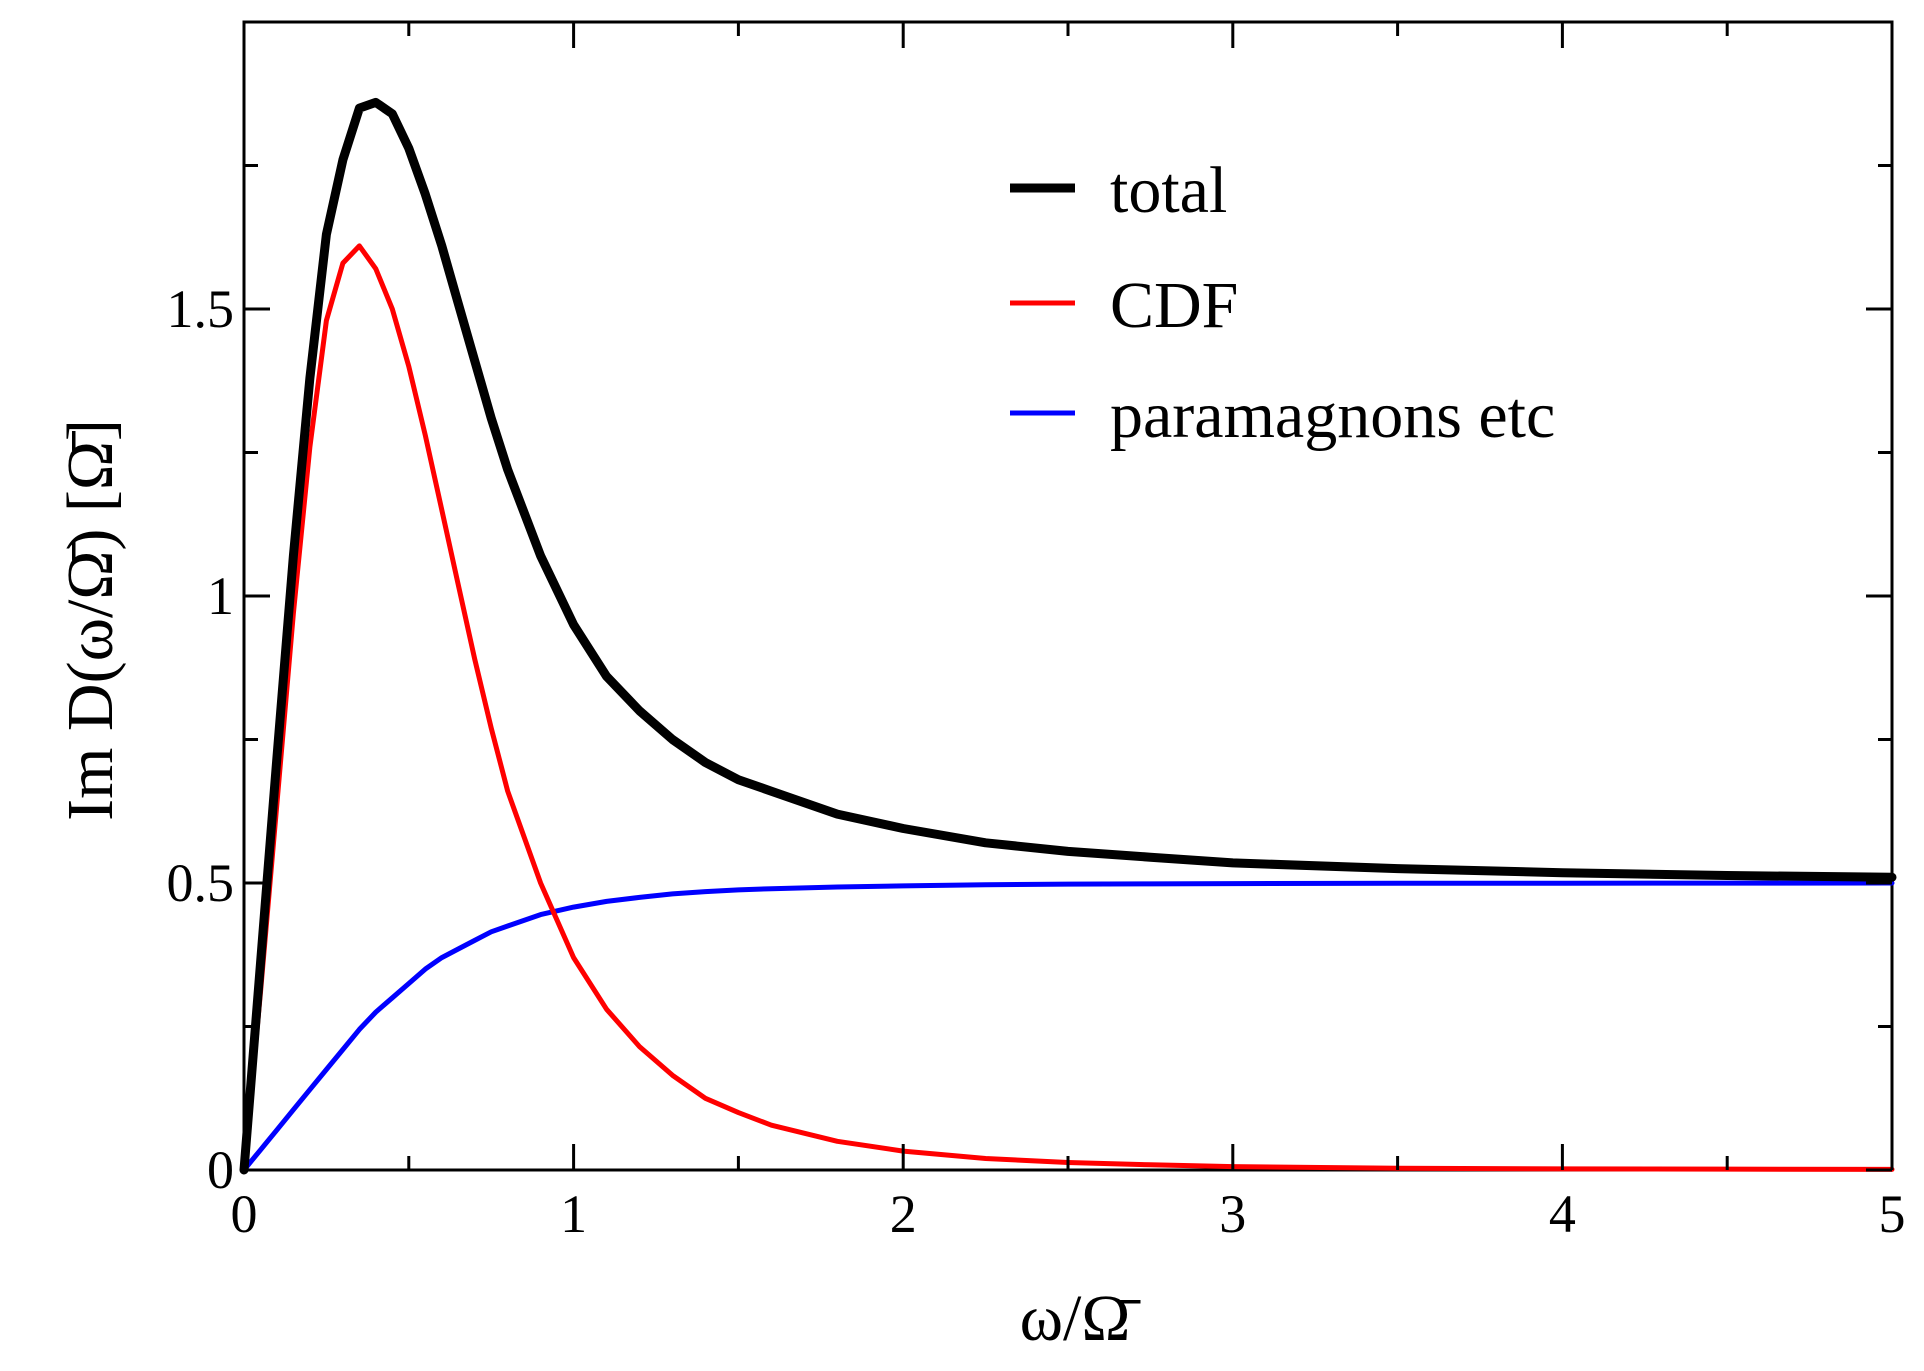 This screenshot has height=1371, width=1924. What do you see at coordinates (1168, 190) in the screenshot?
I see `legend-label: total` at bounding box center [1168, 190].